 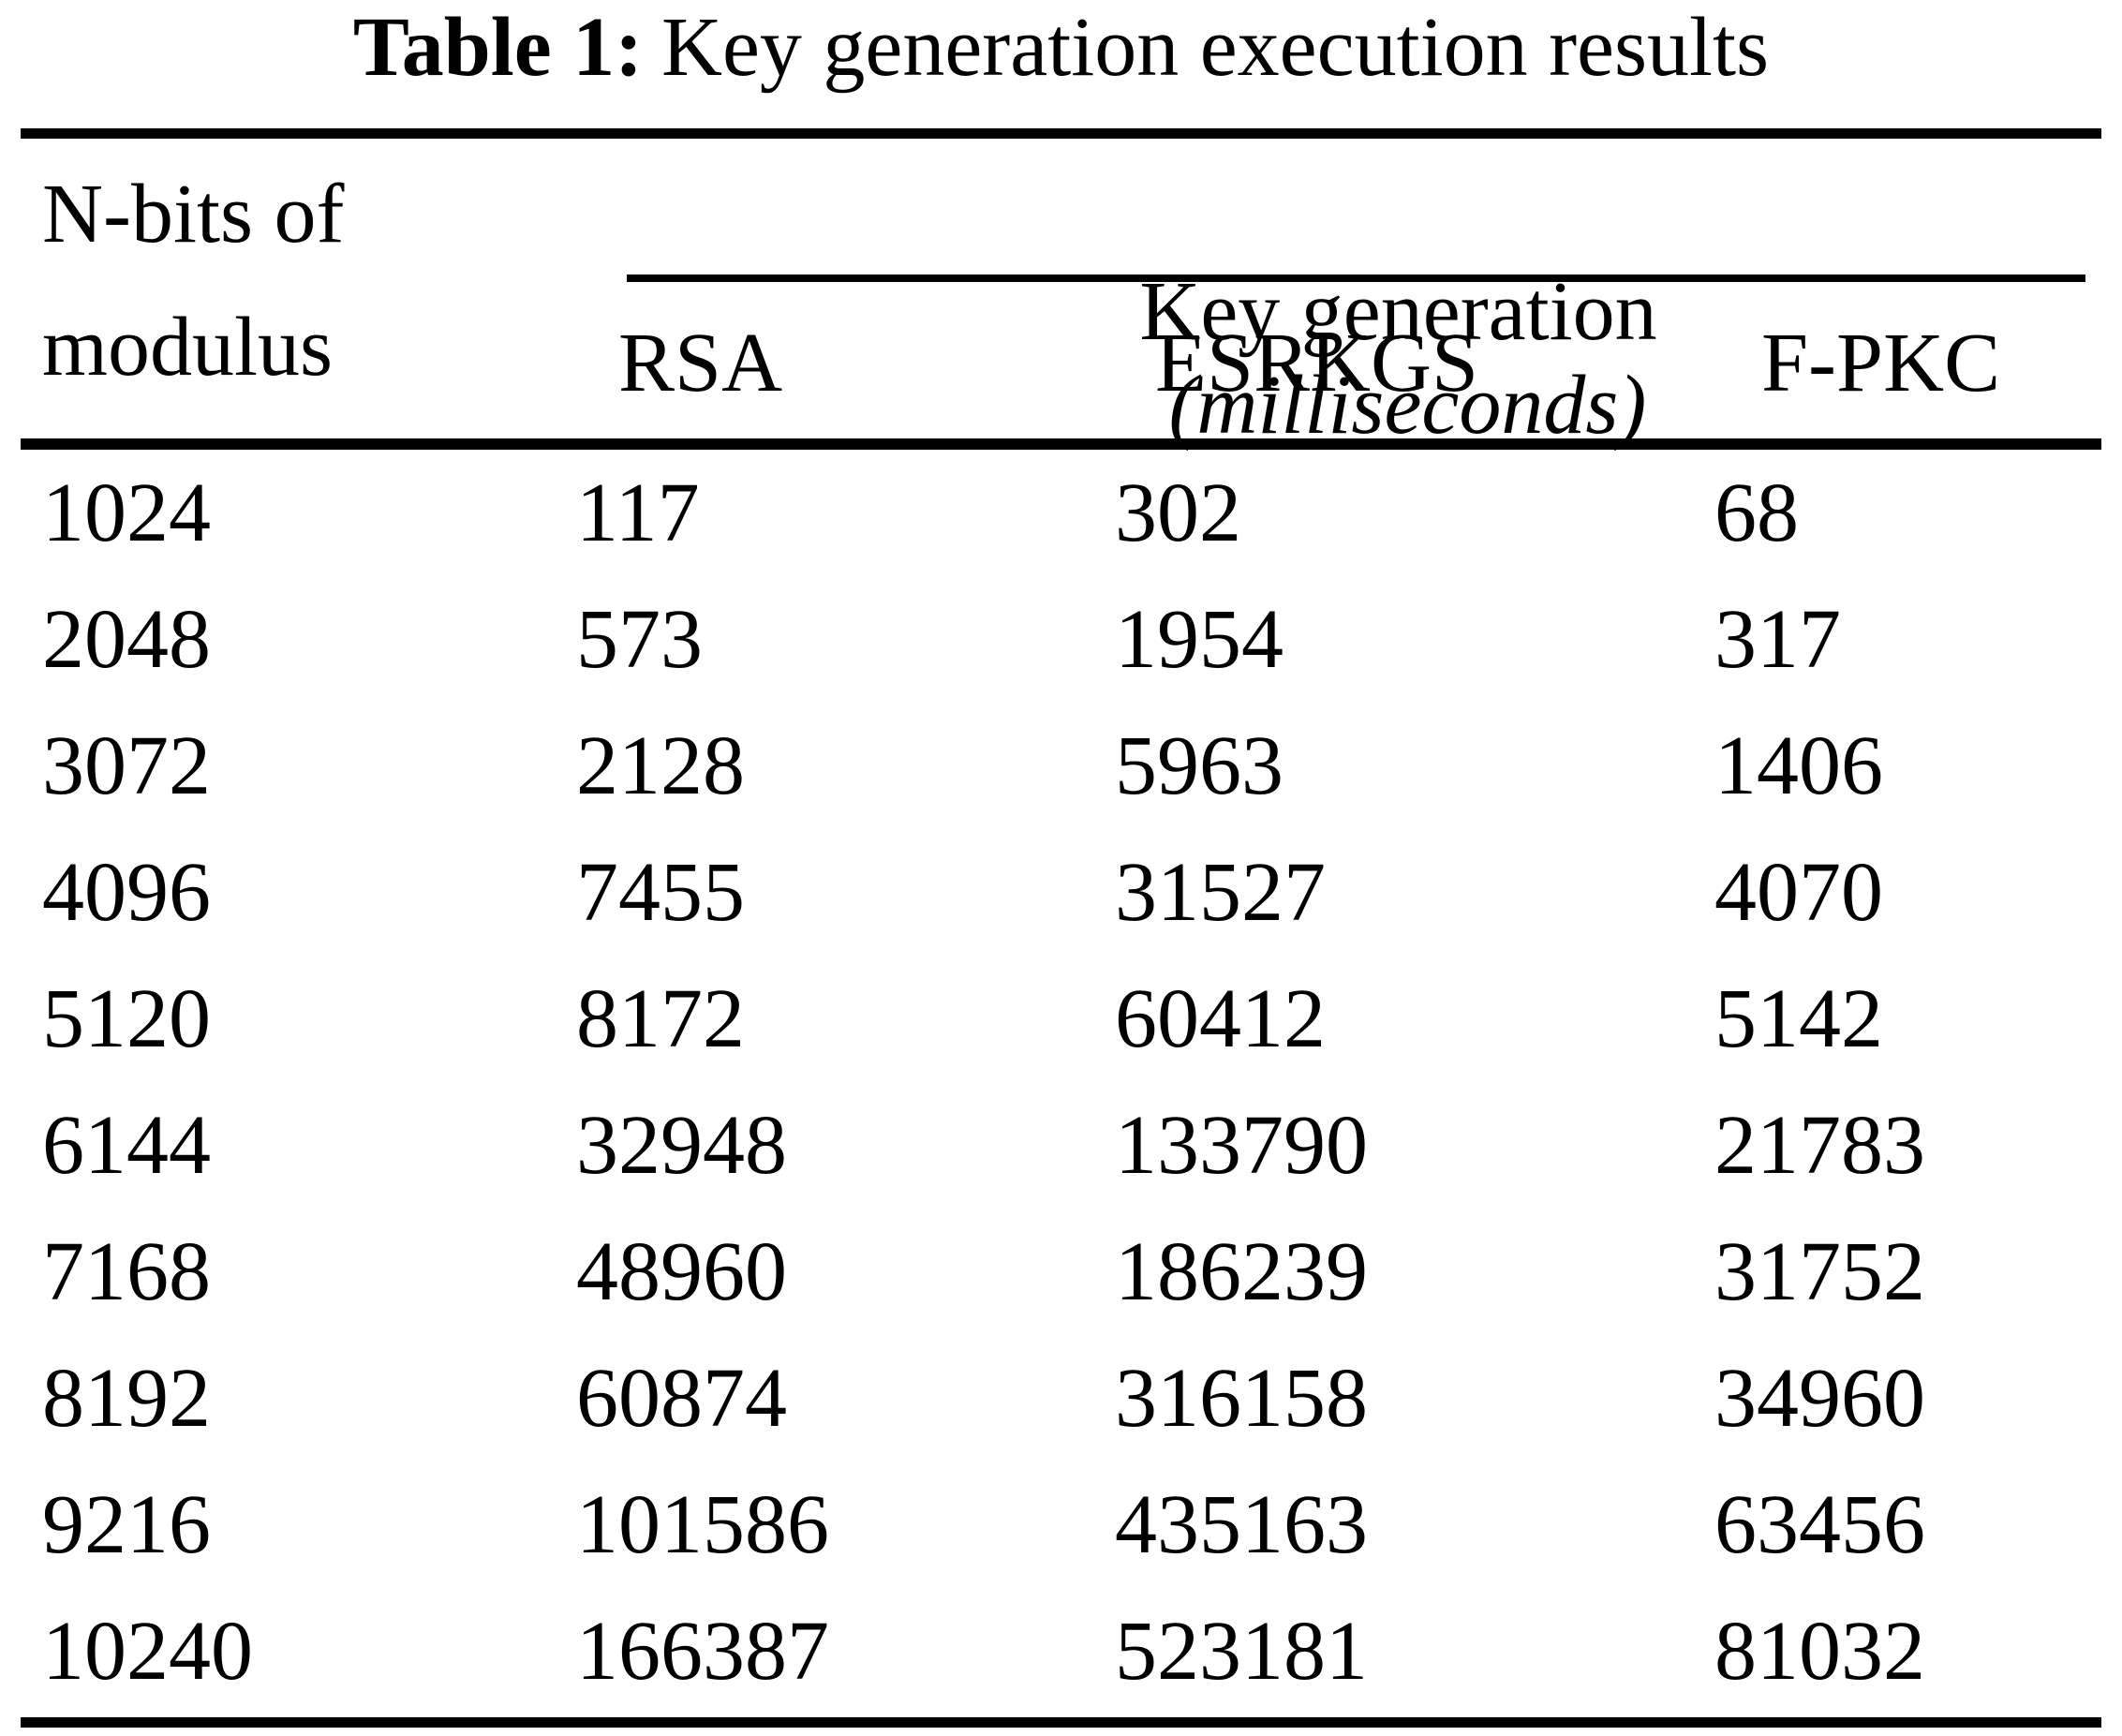 What do you see at coordinates (660, 893) in the screenshot?
I see `cell-rsa: 7455` at bounding box center [660, 893].